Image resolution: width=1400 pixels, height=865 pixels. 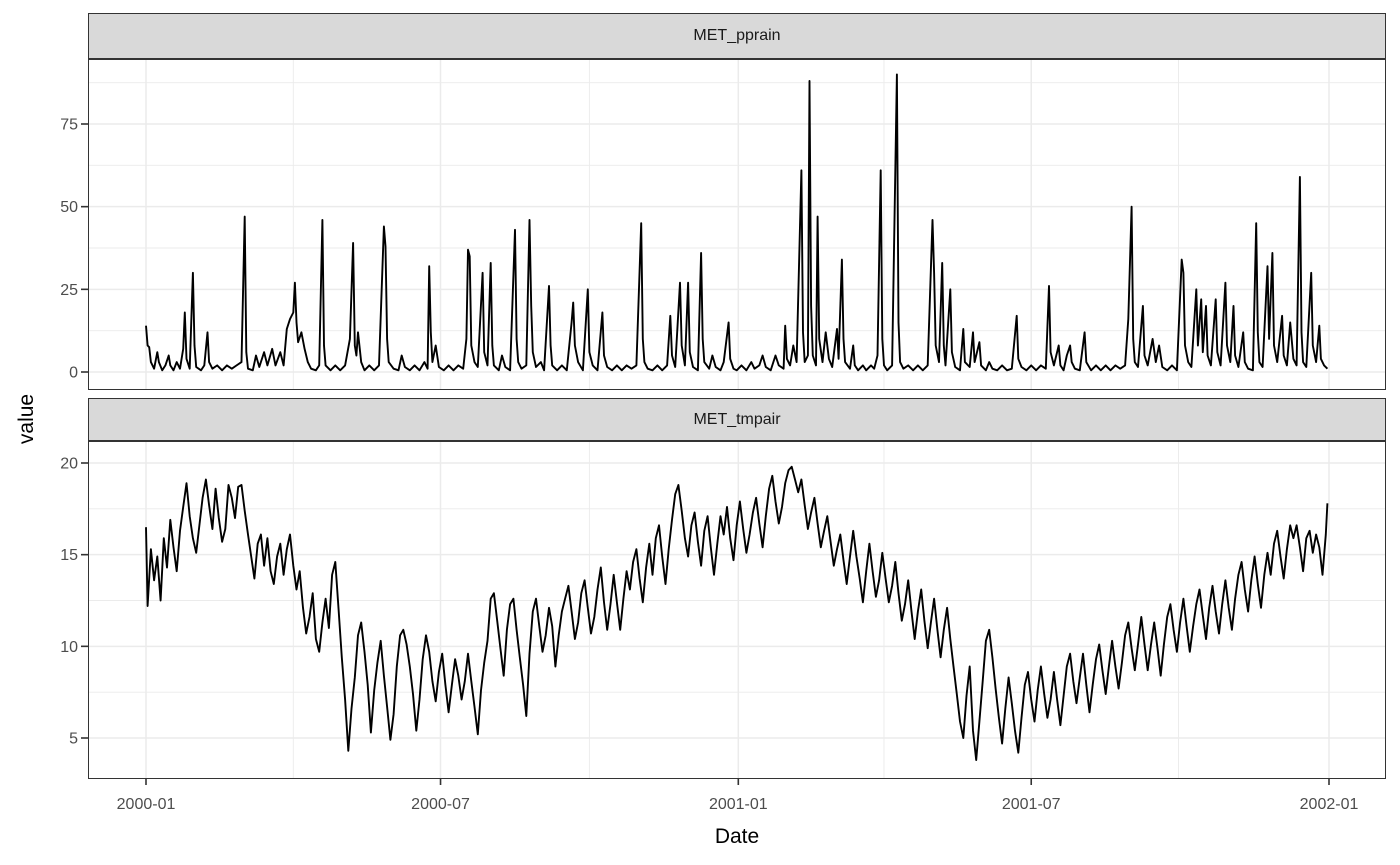 What do you see at coordinates (69, 464) in the screenshot?
I see `y-tick-label: 20` at bounding box center [69, 464].